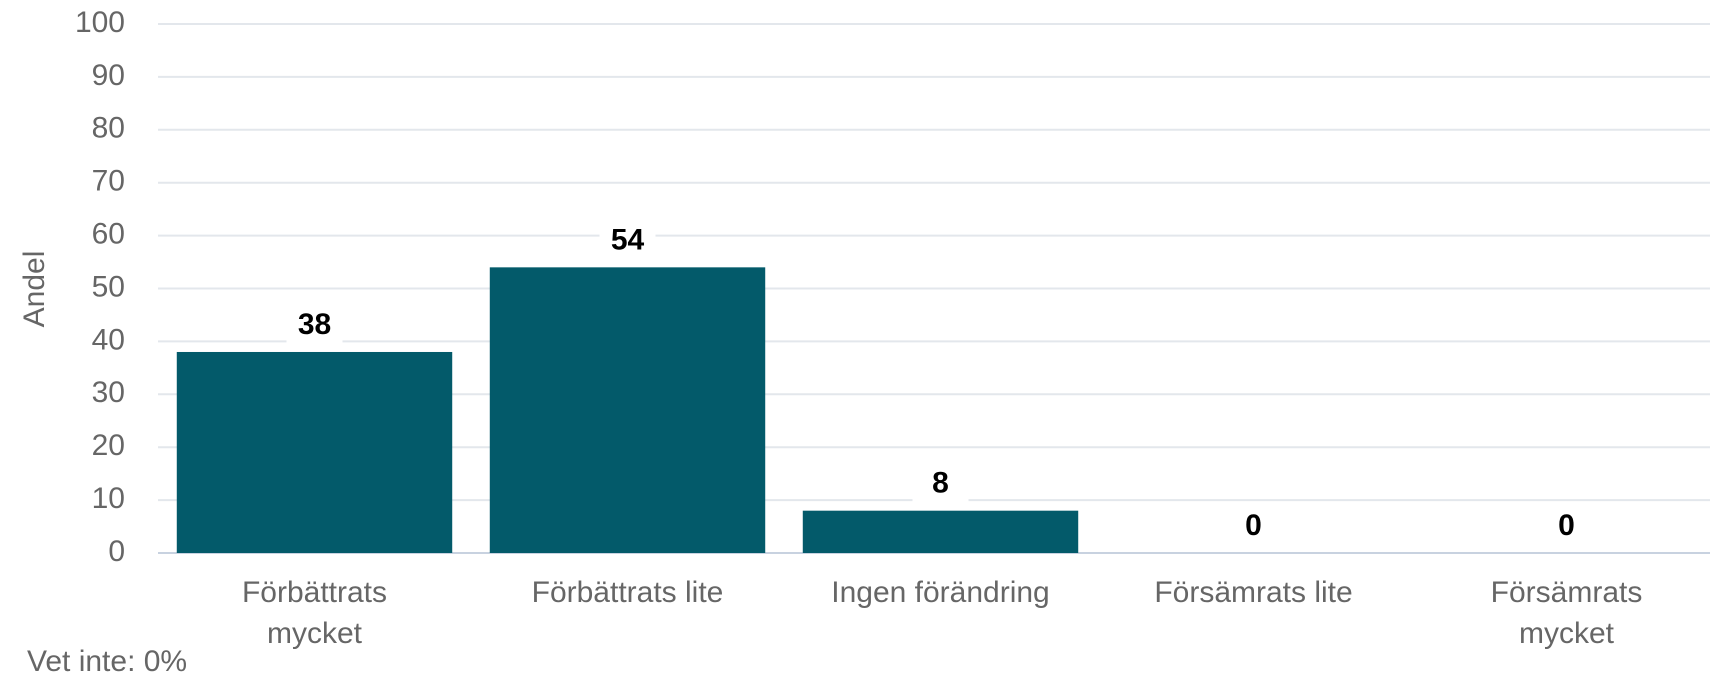 The width and height of the screenshot is (1710, 682). I want to click on x-tick-label: Försämrats mycket, so click(1566, 613).